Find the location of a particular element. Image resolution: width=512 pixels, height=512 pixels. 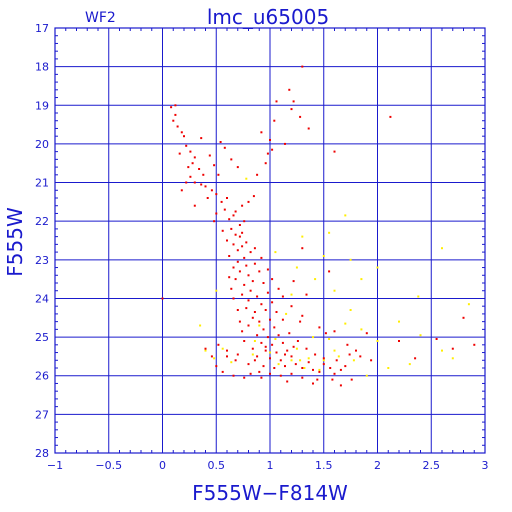

y-tick-label: 24 is located at coordinates (42, 298).